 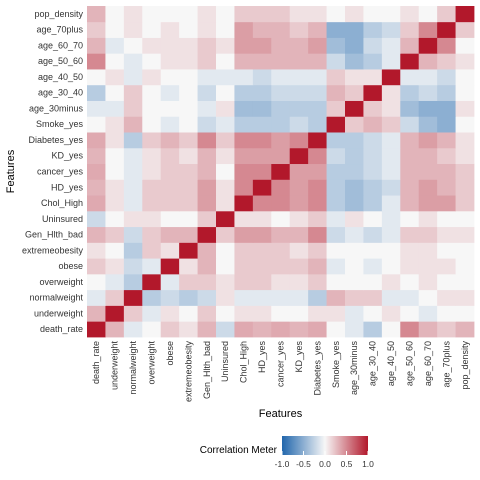 I want to click on heatmap-cell-age_60_70-Gen_Hlth_bad, so click(x=207, y=45).